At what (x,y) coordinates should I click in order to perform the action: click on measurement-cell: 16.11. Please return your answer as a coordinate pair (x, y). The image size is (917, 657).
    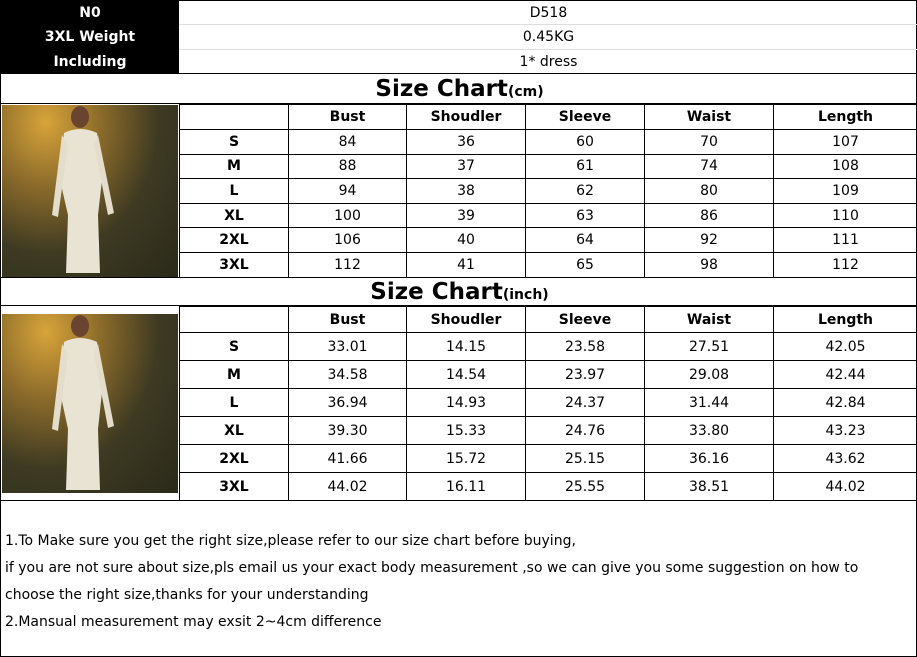
    Looking at the image, I should click on (466, 486).